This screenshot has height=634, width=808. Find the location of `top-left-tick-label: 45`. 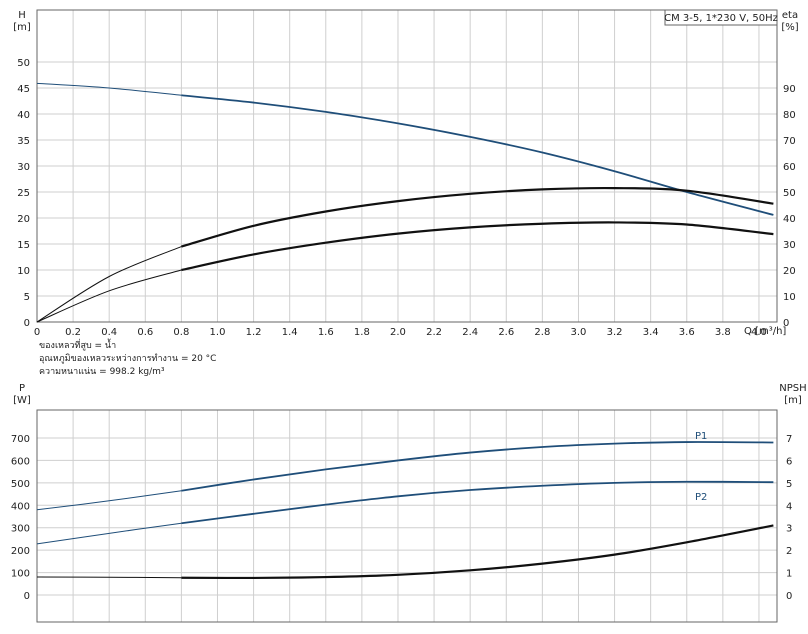

top-left-tick-label: 45 is located at coordinates (23, 89).